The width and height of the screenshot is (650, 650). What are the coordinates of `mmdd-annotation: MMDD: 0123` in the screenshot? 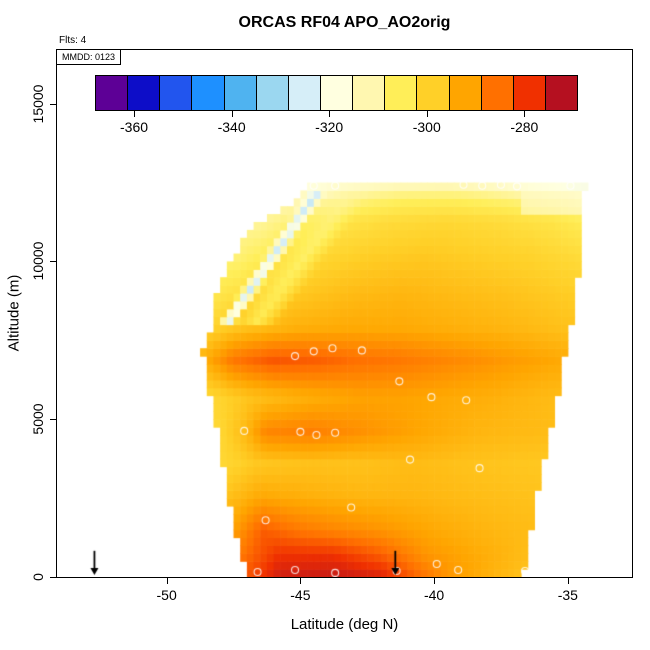 It's located at (89, 57).